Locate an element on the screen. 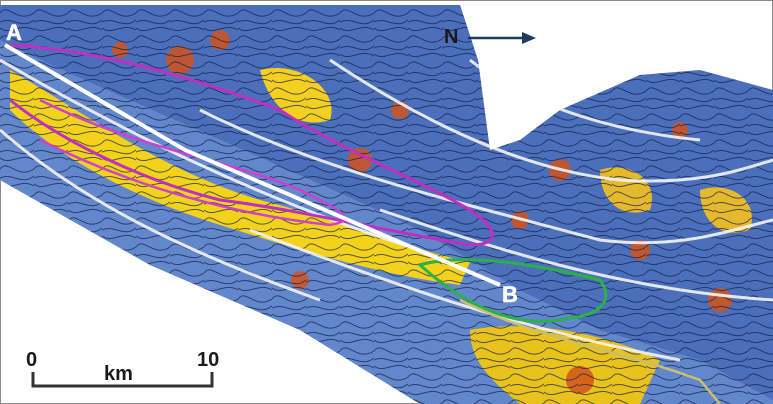 This screenshot has width=773, height=404. scale-end: 10 is located at coordinates (208, 360).